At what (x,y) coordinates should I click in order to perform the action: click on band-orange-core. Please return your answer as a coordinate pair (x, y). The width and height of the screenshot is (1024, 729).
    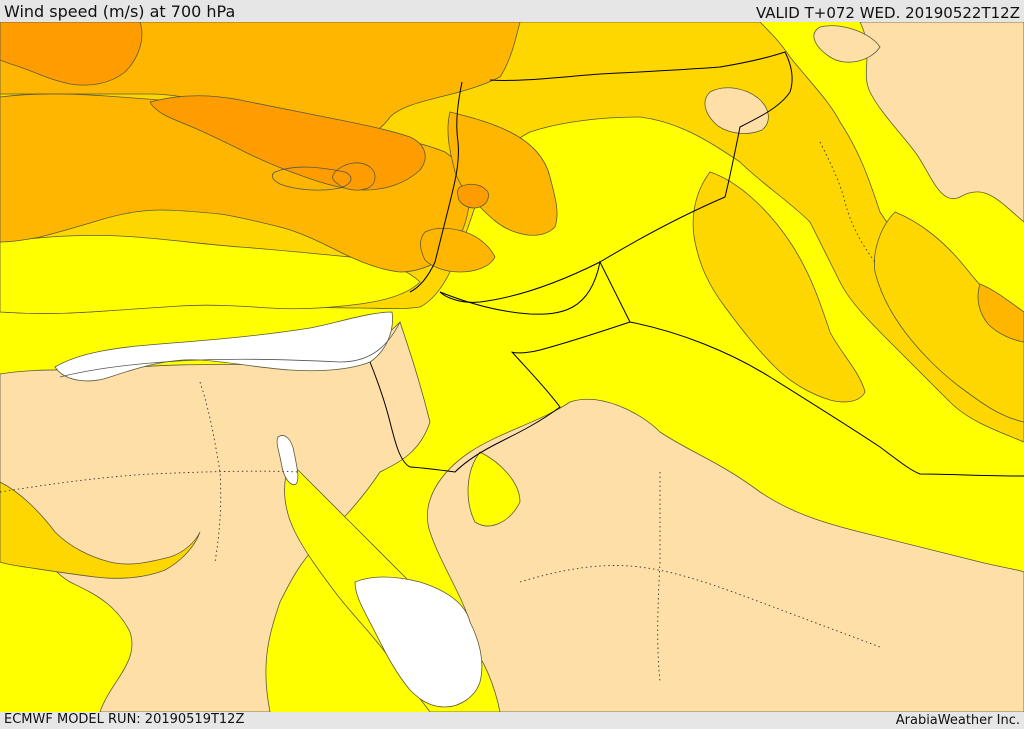
    Looking at the image, I should click on (354, 176).